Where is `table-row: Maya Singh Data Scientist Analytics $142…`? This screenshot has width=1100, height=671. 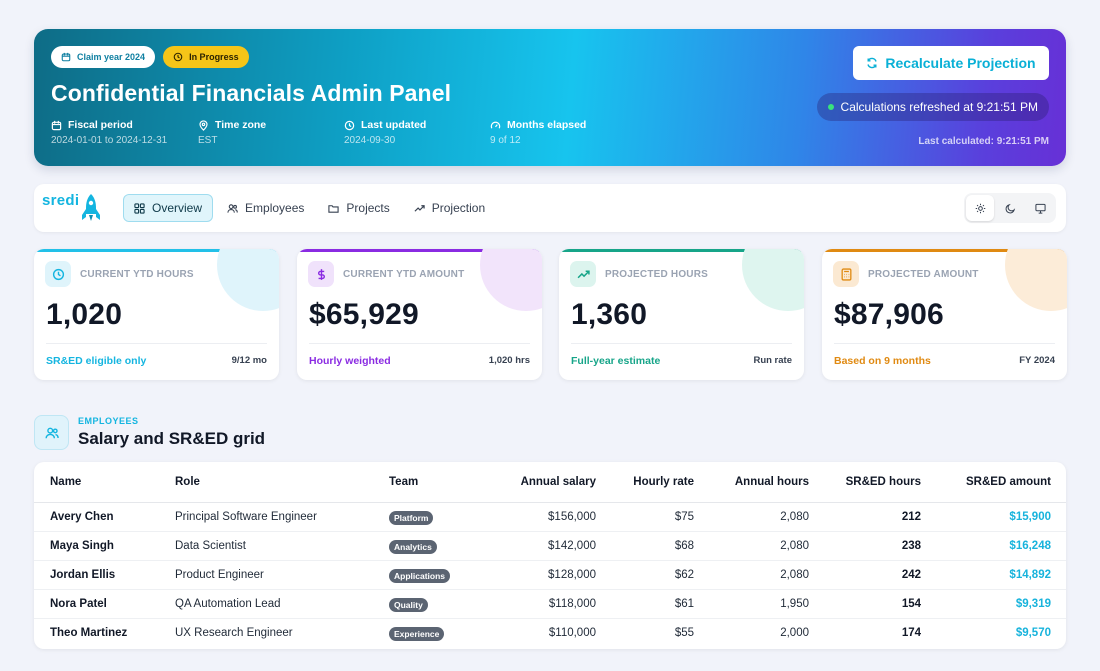
table-row: Maya Singh Data Scientist Analytics $142… is located at coordinates (550, 546).